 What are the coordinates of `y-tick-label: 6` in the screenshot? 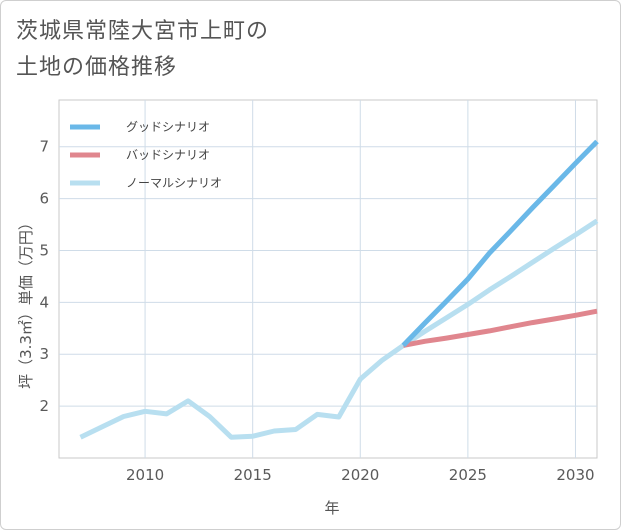 It's located at (44, 199).